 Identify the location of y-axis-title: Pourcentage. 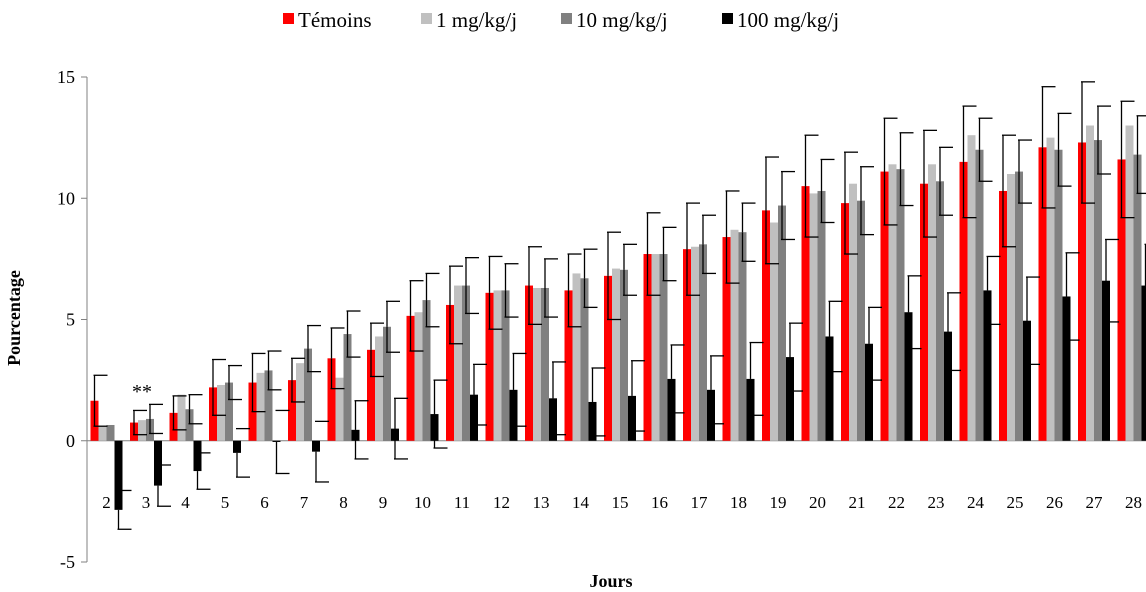
(14, 318).